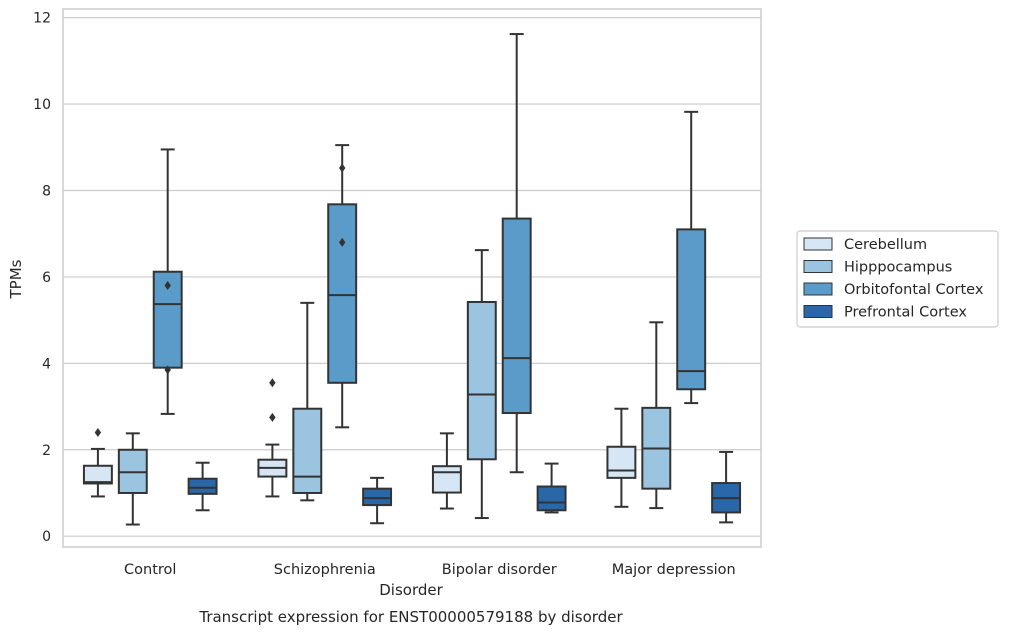 The height and width of the screenshot is (634, 1009). Describe the element at coordinates (42, 105) in the screenshot. I see `y-tick-label: 10` at that location.